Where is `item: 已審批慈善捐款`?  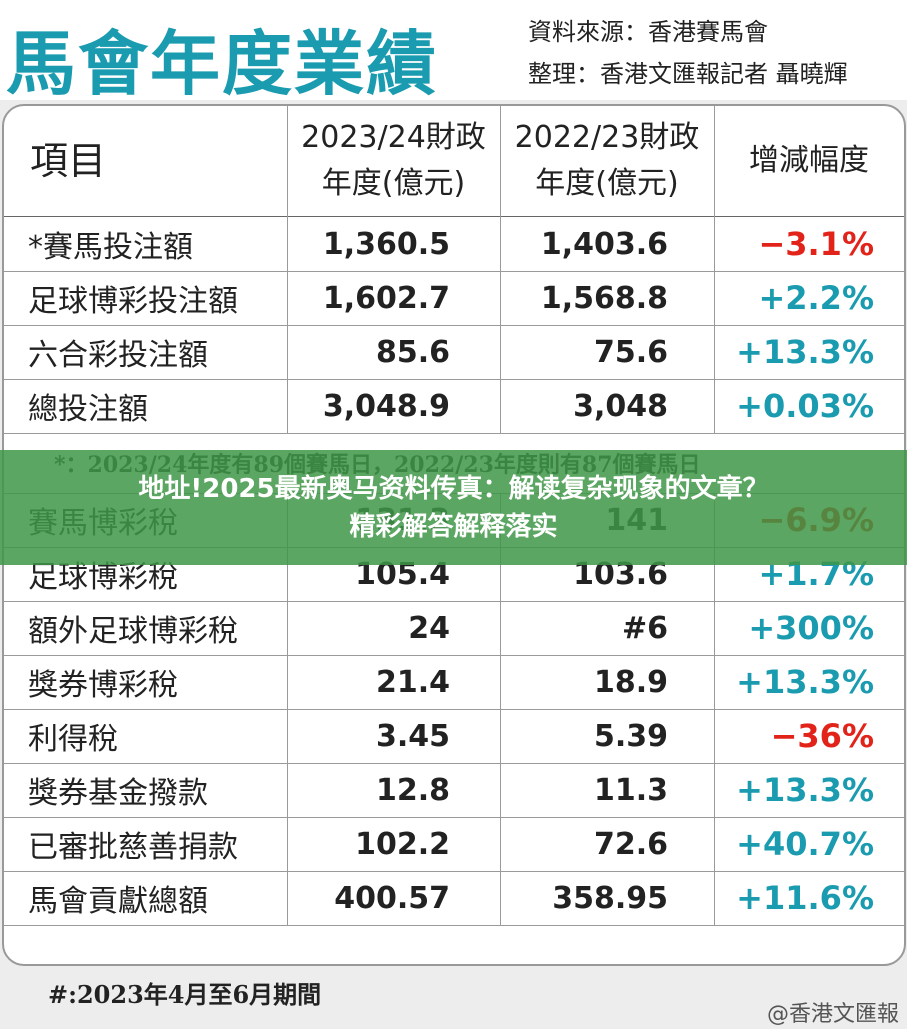
item: 已審批慈善捐款 is located at coordinates (133, 847).